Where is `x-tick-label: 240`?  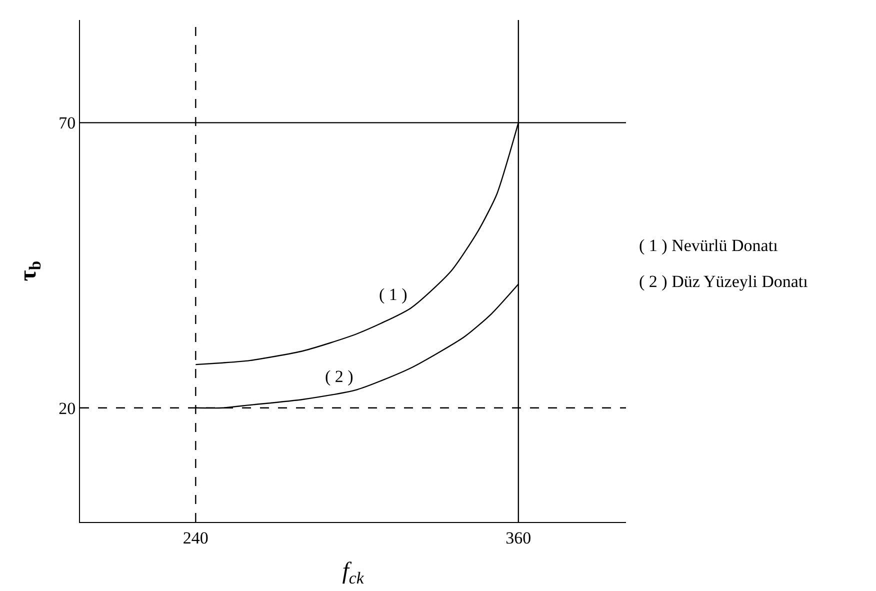 x-tick-label: 240 is located at coordinates (195, 538).